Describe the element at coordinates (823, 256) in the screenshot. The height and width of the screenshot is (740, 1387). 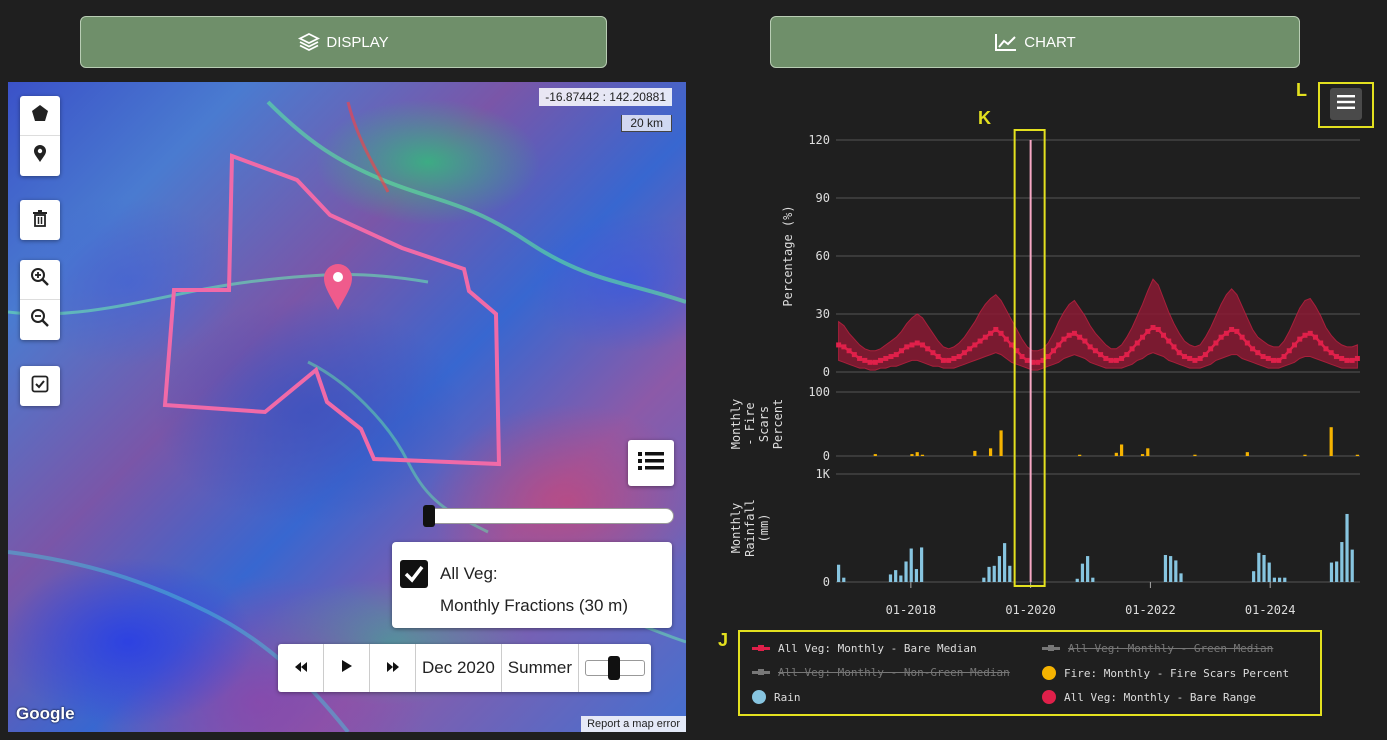
I see `y-tick-label: 60` at that location.